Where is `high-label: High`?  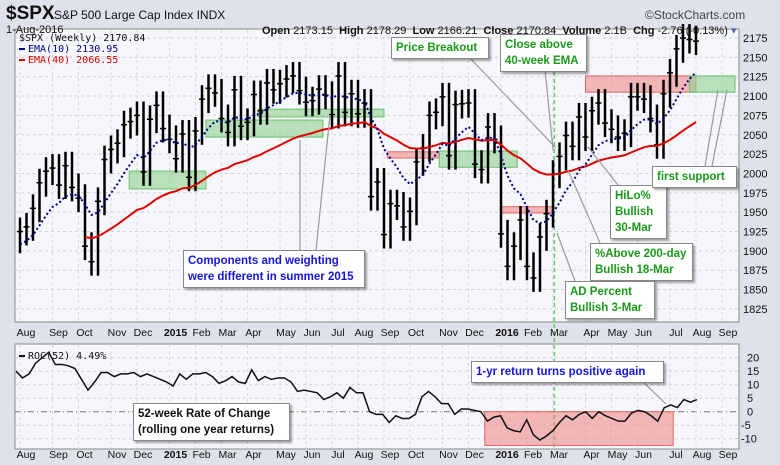
high-label: High is located at coordinates (351, 31).